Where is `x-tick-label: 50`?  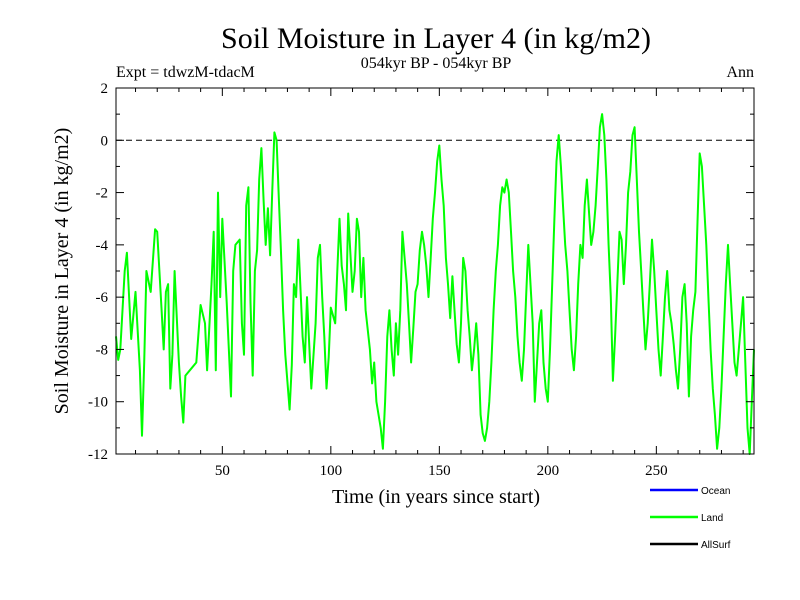
x-tick-label: 50 is located at coordinates (222, 471).